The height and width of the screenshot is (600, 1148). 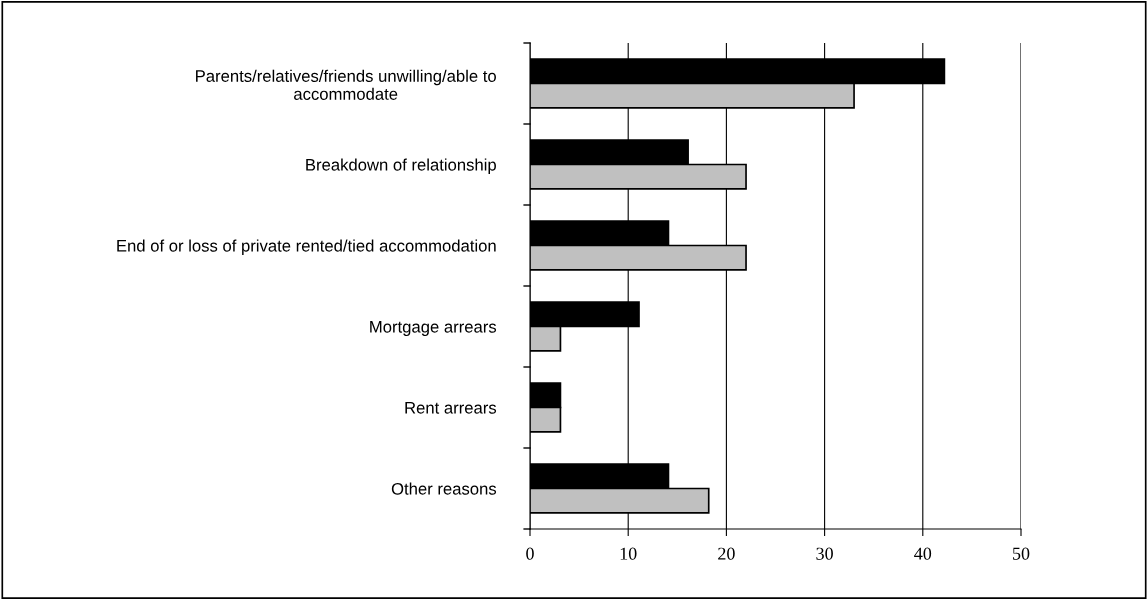 What do you see at coordinates (923, 553) in the screenshot?
I see `x-tick-label: 40` at bounding box center [923, 553].